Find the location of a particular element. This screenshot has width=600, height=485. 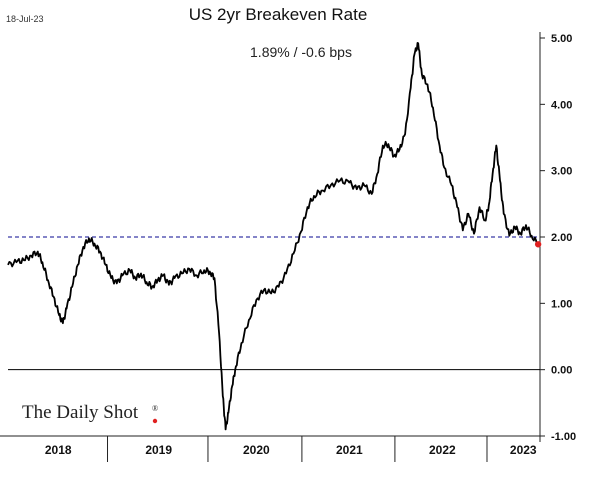

x-tick-label: 2019 is located at coordinates (158, 450).